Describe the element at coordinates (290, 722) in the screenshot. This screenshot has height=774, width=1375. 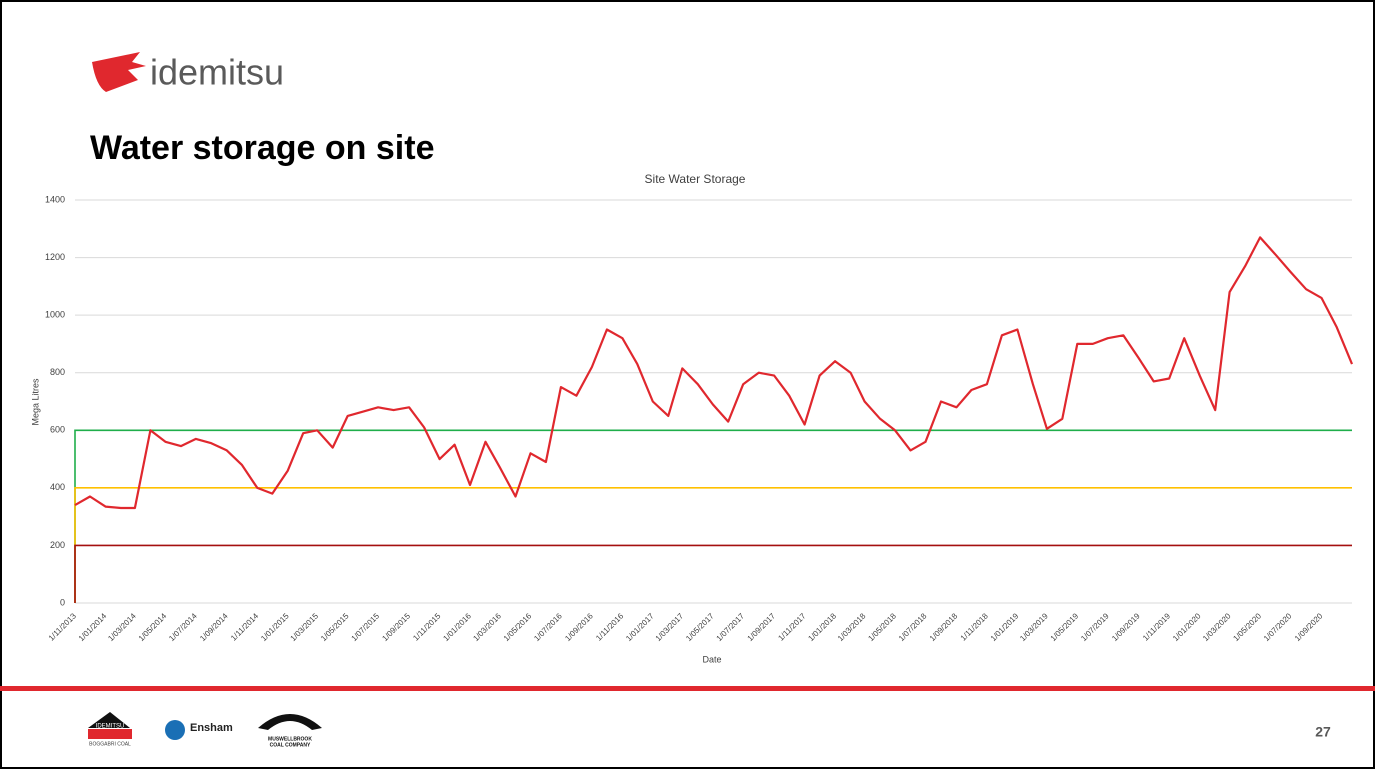
I see `logo3-icon` at that location.